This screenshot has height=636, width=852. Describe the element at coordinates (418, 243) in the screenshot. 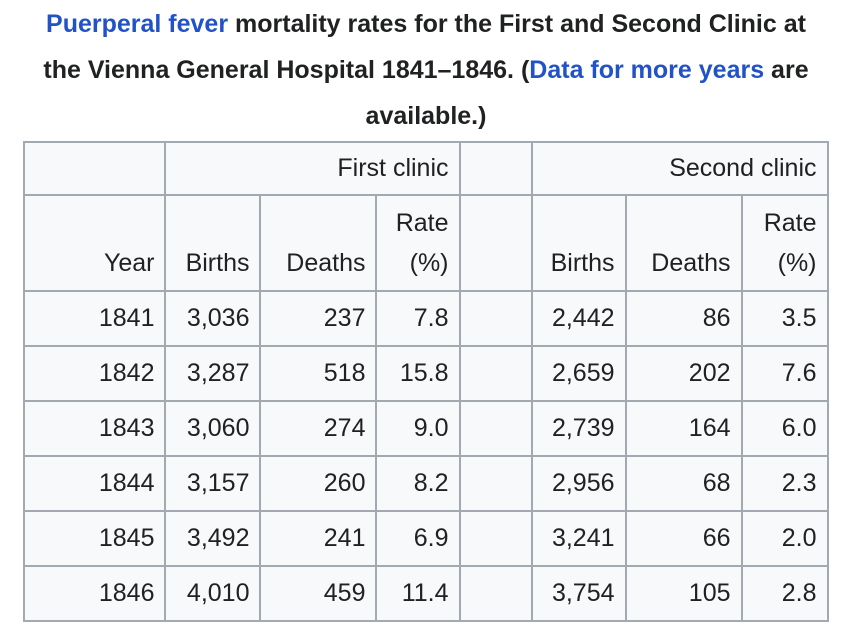

I see `column-header-first-rate: Rate (%)` at that location.